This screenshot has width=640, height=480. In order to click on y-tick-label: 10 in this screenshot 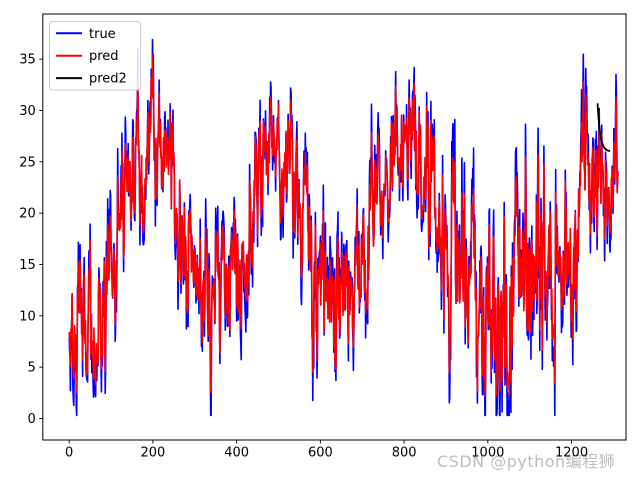, I will do `click(27, 316)`.